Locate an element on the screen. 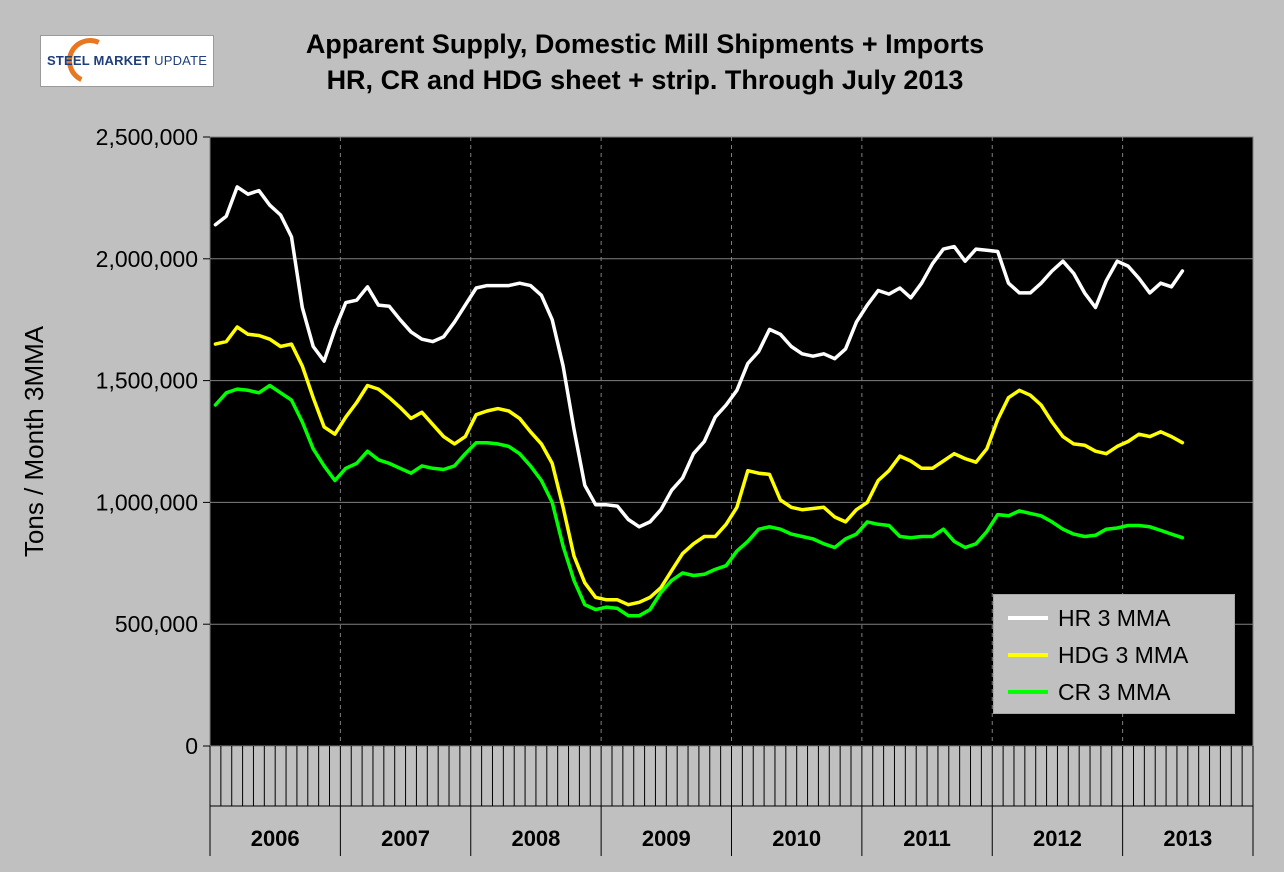 The width and height of the screenshot is (1284, 872). y-axis-title: Tons / Month 3MMA is located at coordinates (34, 441).